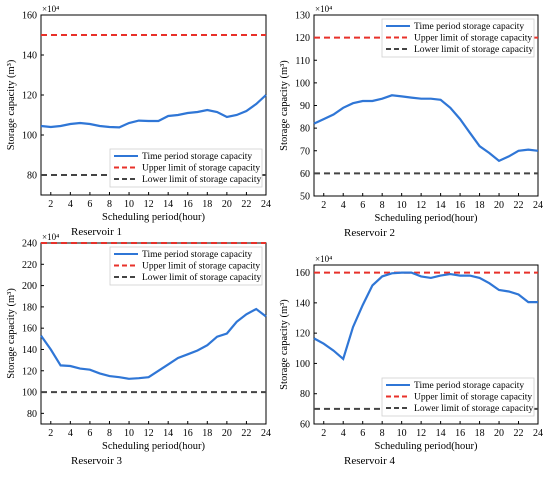  Describe the element at coordinates (305, 151) in the screenshot. I see `y-tick-label: 70` at that location.